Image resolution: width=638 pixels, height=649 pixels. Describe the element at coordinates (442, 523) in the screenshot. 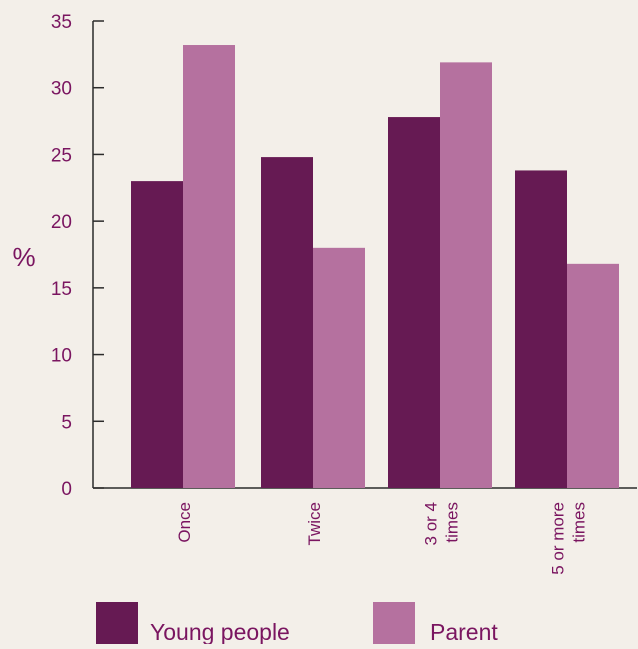

I see `x-tick-label: 3 or 4 times` at that location.